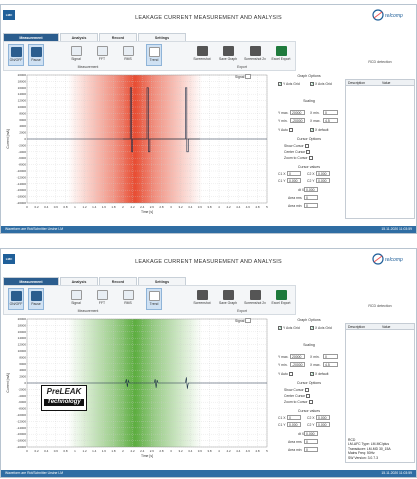 The height and width of the screenshot is (479, 417). What do you see at coordinates (369, 444) in the screenshot?
I see `rcd-info-line: LM-AFC Type: LM-MC/plus` at bounding box center [369, 444].